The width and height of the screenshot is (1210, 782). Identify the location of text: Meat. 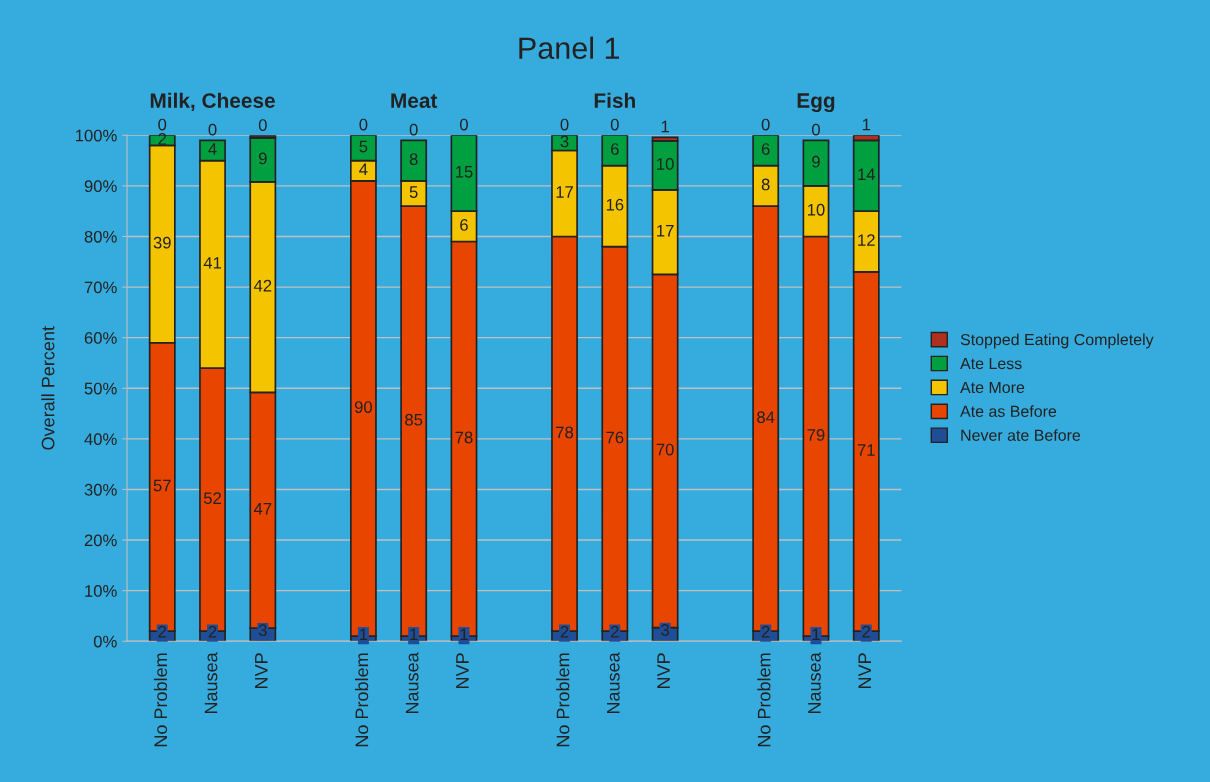
(414, 100).